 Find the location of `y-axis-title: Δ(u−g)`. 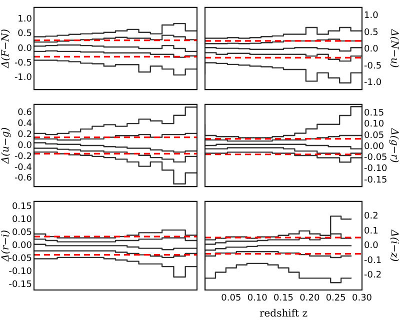

y-axis-title: Δ(u−g) is located at coordinates (6, 146).